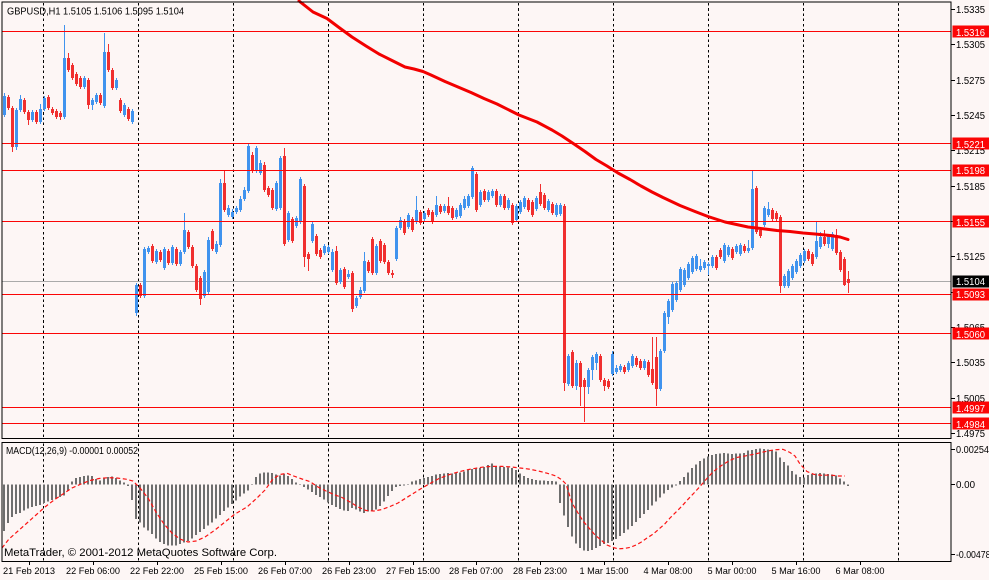  What do you see at coordinates (970, 223) in the screenshot?
I see `svg-text: 1.5155` at bounding box center [970, 223].